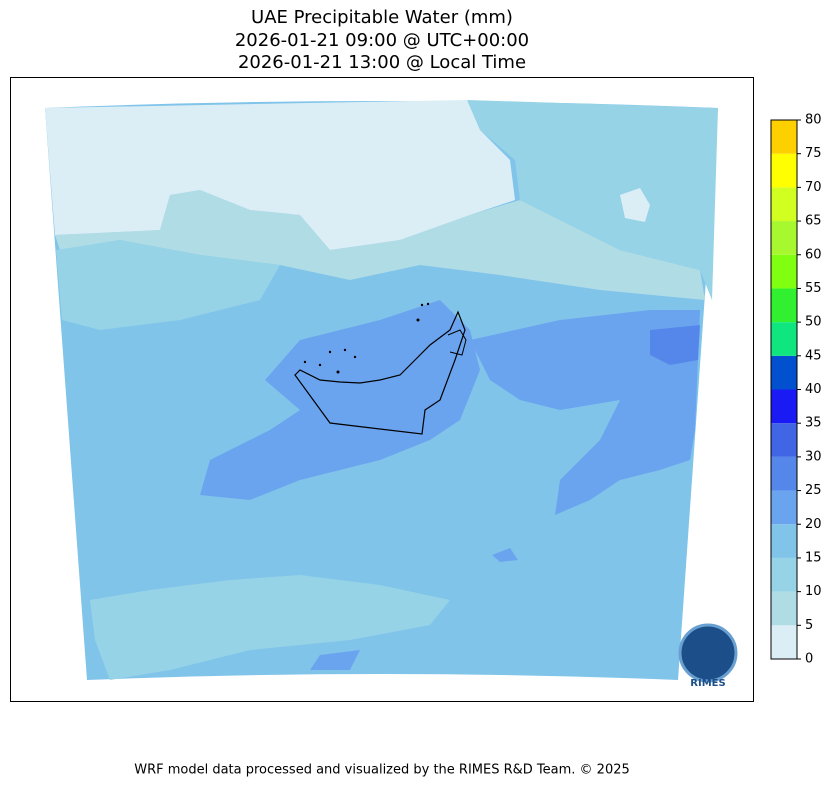  Describe the element at coordinates (813, 524) in the screenshot. I see `colorbar-tick-label: 20` at that location.